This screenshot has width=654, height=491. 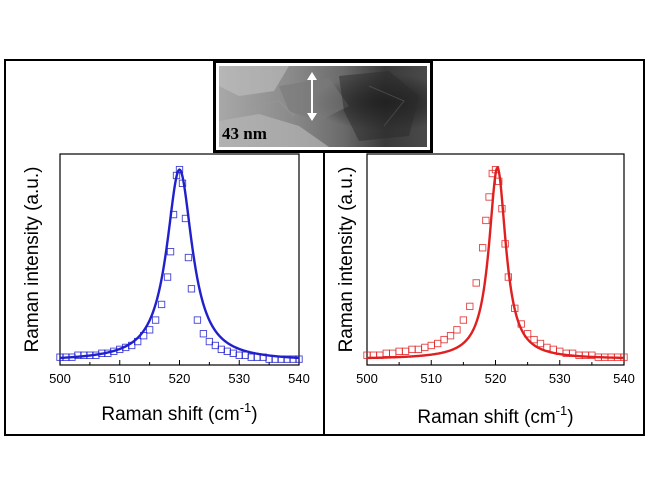 I want to click on double-arrow-icon, so click(x=312, y=96).